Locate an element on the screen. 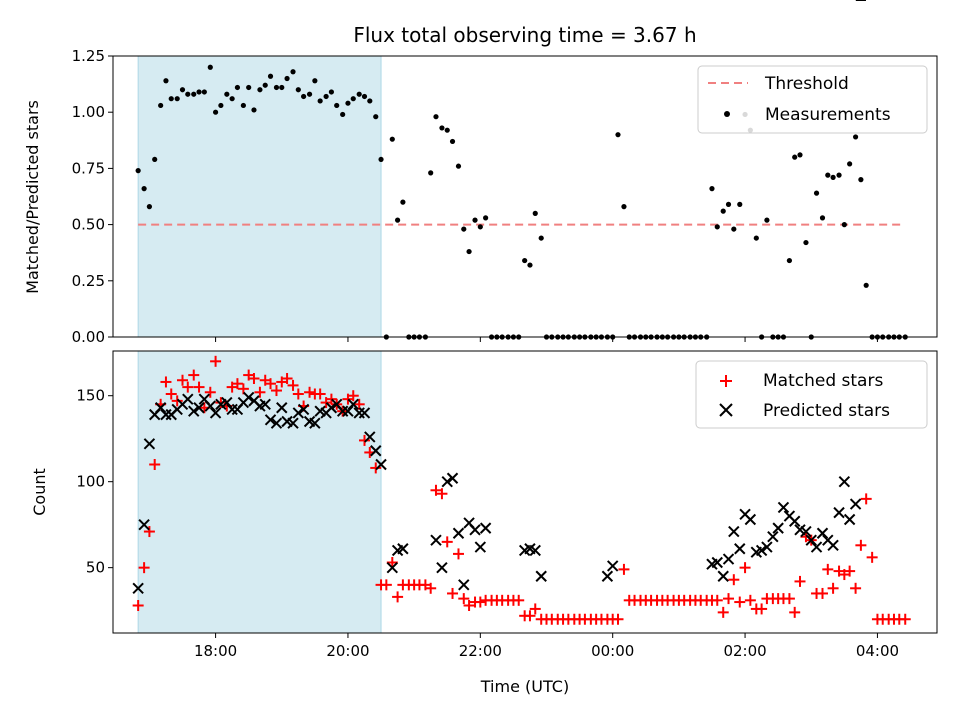 This screenshot has width=960, height=720. top-x-ticks is located at coordinates (546, 339).